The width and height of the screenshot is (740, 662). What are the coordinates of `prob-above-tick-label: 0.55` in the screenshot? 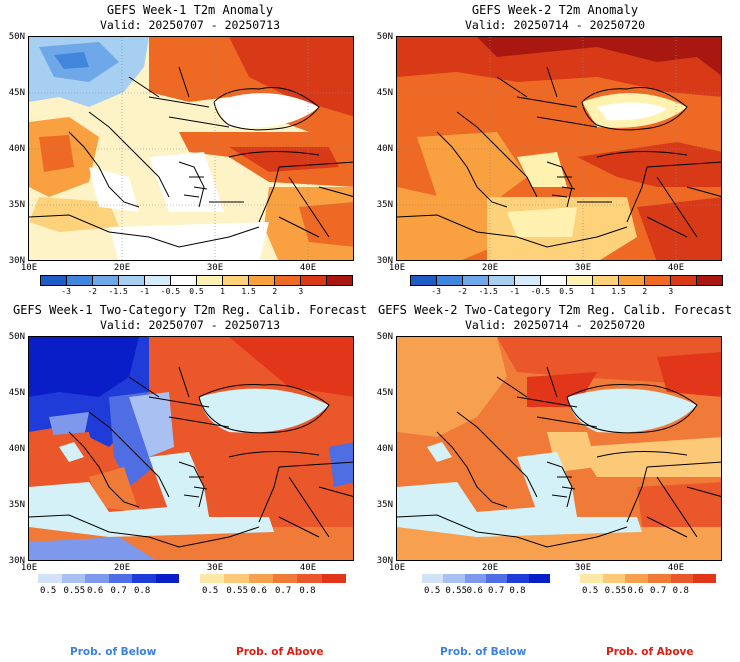 It's located at (237, 591).